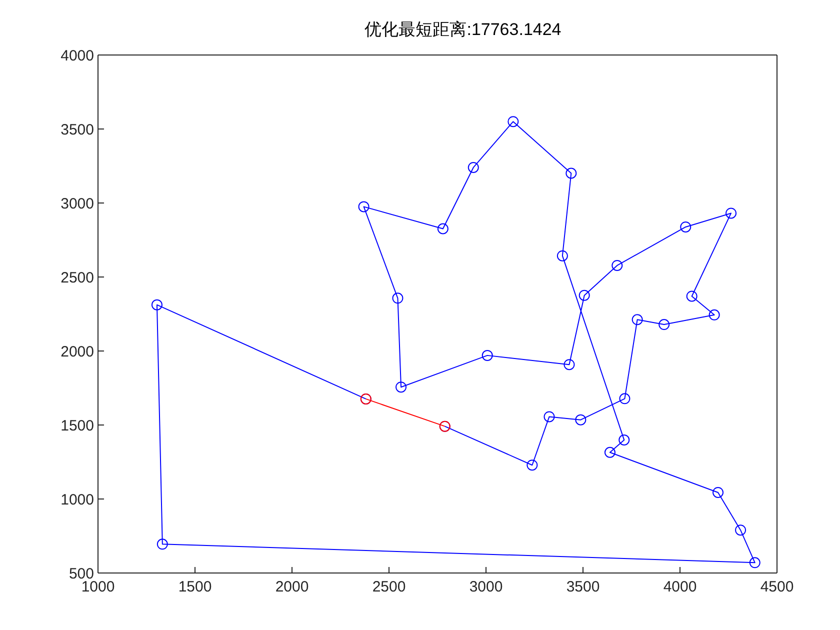 The width and height of the screenshot is (840, 630). Describe the element at coordinates (389, 587) in the screenshot. I see `x-tick-label: 2500` at that location.